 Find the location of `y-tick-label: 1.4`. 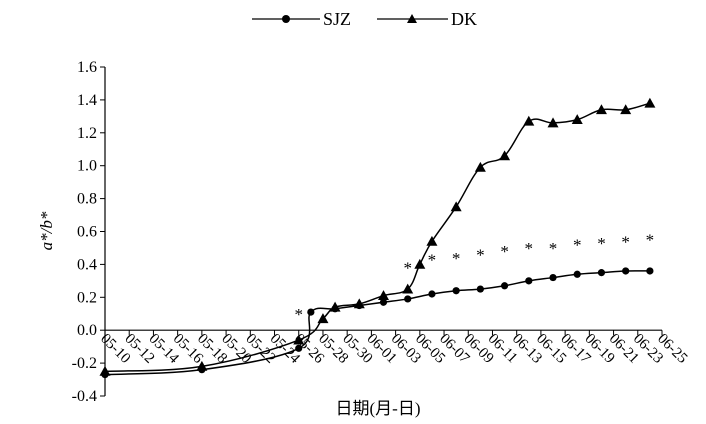

y-tick-label: 1.4 is located at coordinates (87, 100).